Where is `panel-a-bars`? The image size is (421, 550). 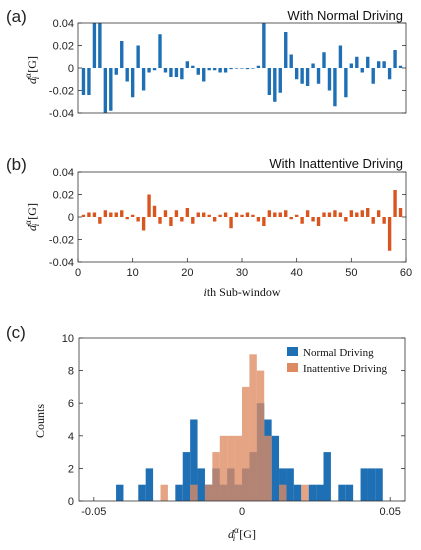 panel-a-bars is located at coordinates (242, 68).